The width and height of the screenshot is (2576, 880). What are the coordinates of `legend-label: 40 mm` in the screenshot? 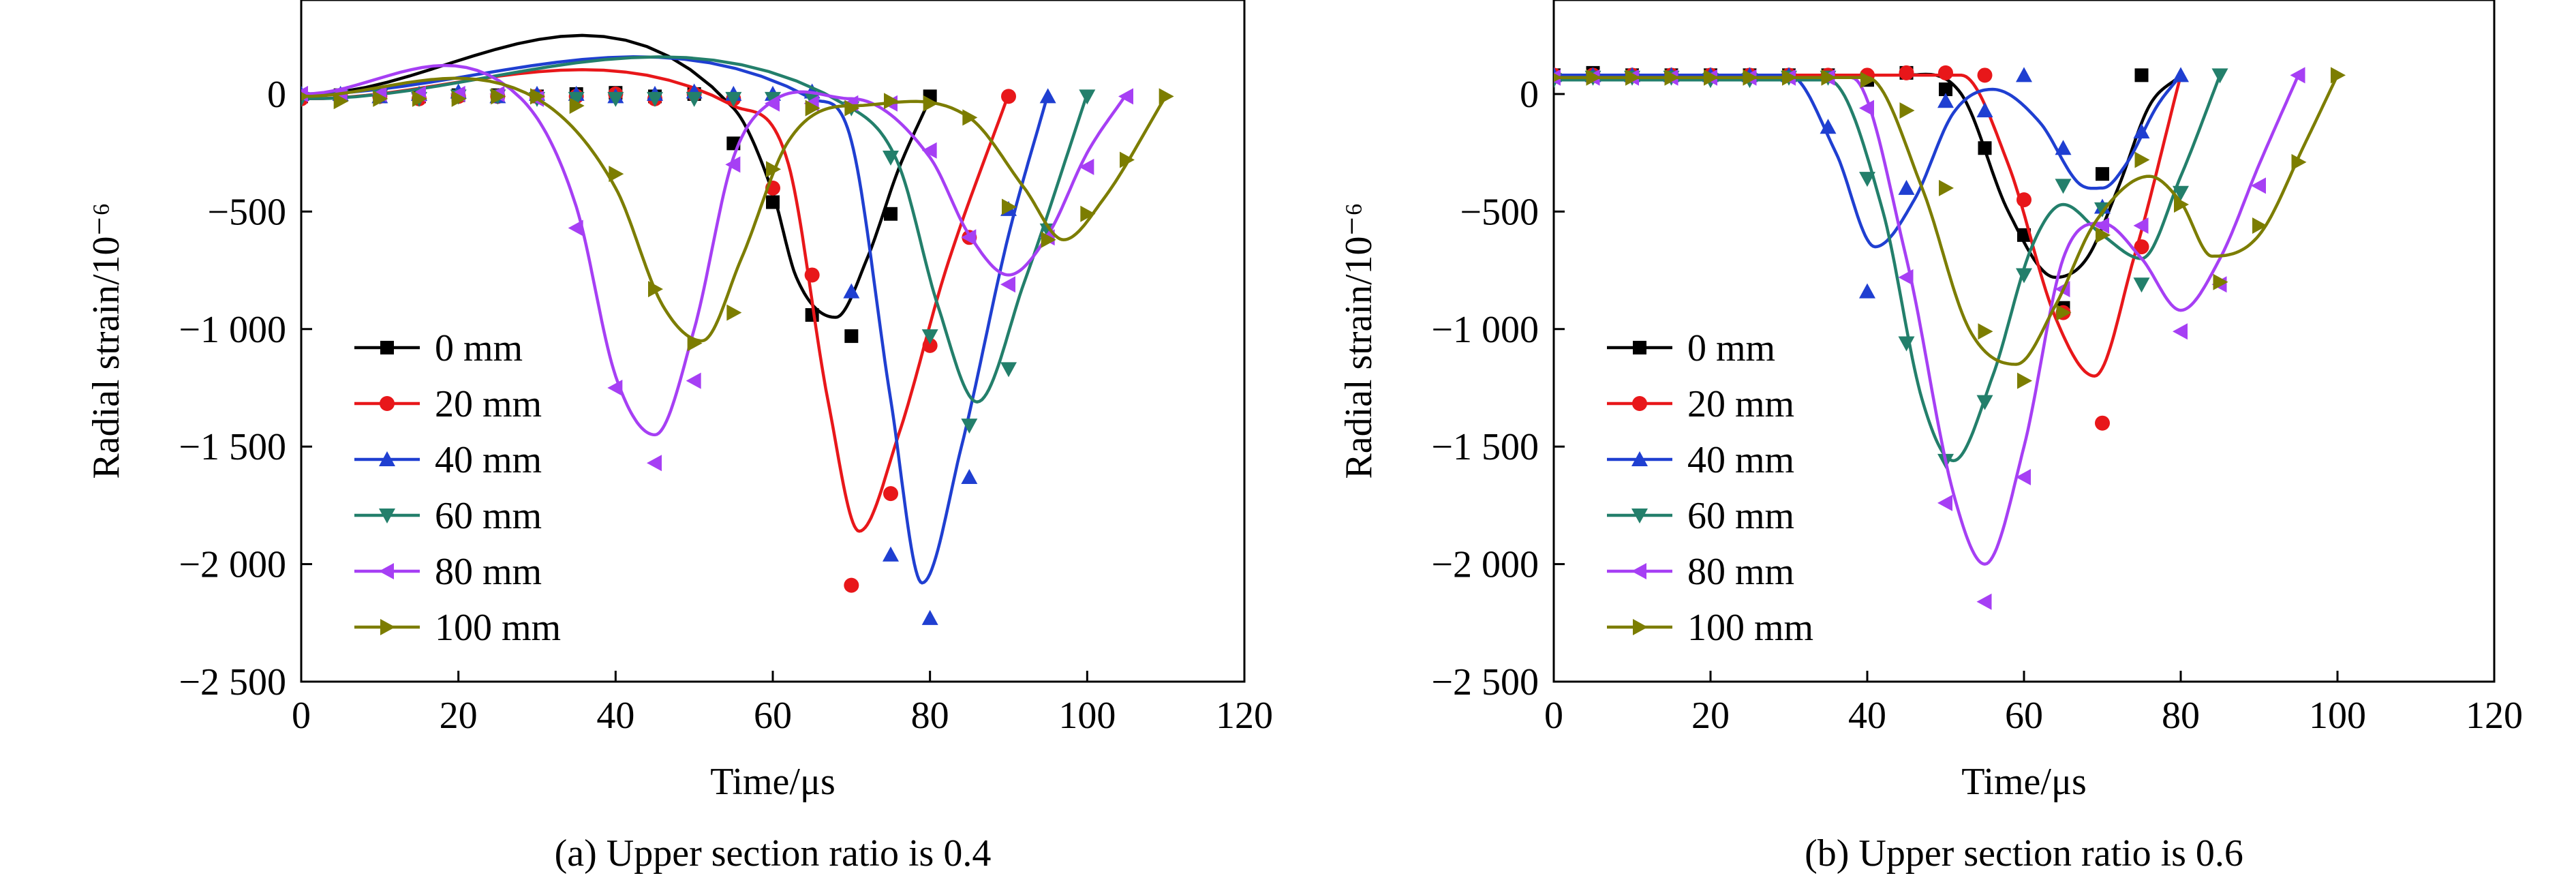 It's located at (1740, 460).